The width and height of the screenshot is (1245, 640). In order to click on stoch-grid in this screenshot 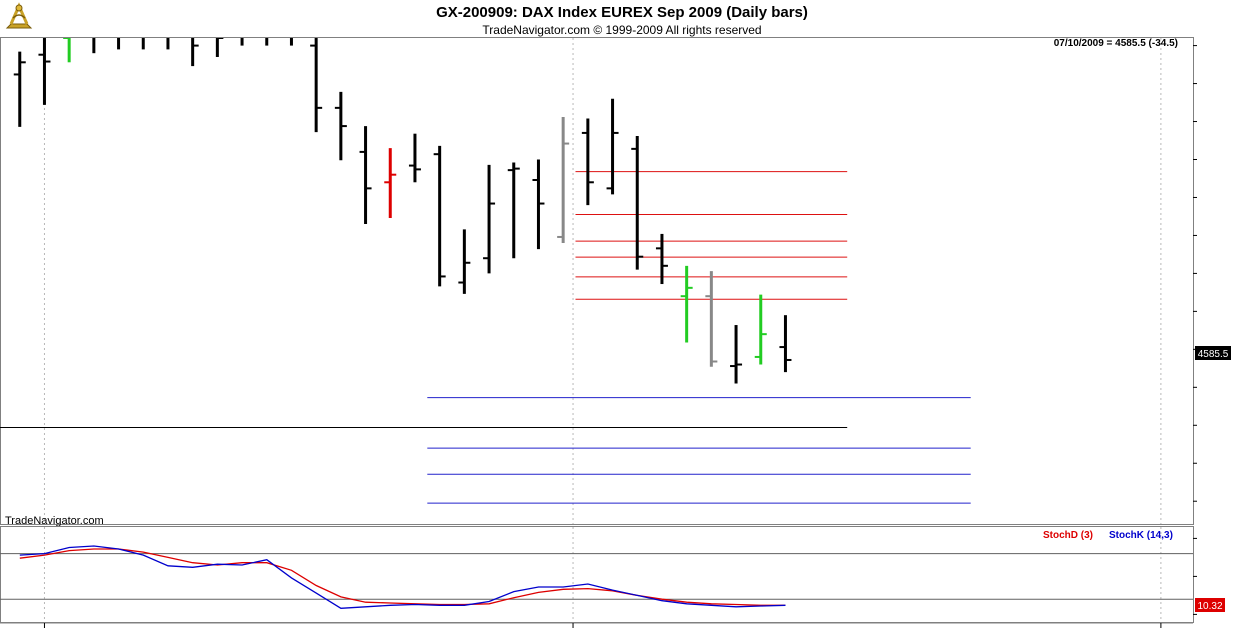, I will do `click(596, 574)`.